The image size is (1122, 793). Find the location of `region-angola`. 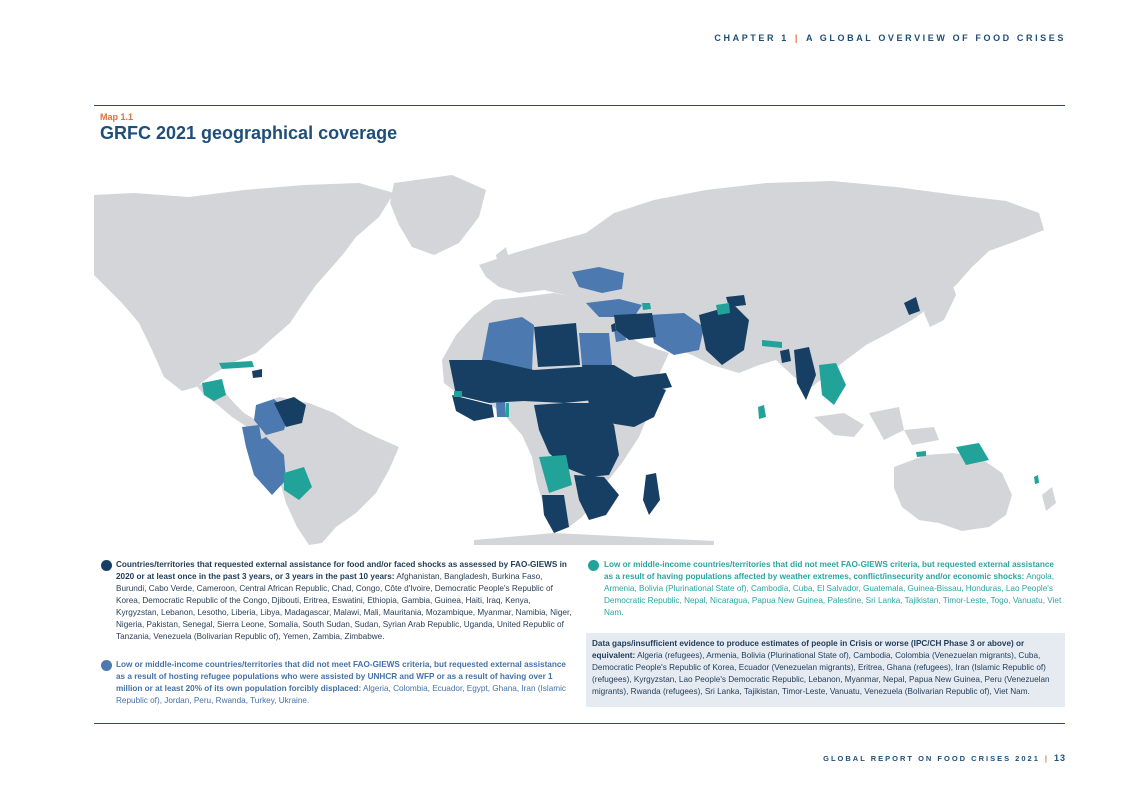

region-angola is located at coordinates (555, 474).